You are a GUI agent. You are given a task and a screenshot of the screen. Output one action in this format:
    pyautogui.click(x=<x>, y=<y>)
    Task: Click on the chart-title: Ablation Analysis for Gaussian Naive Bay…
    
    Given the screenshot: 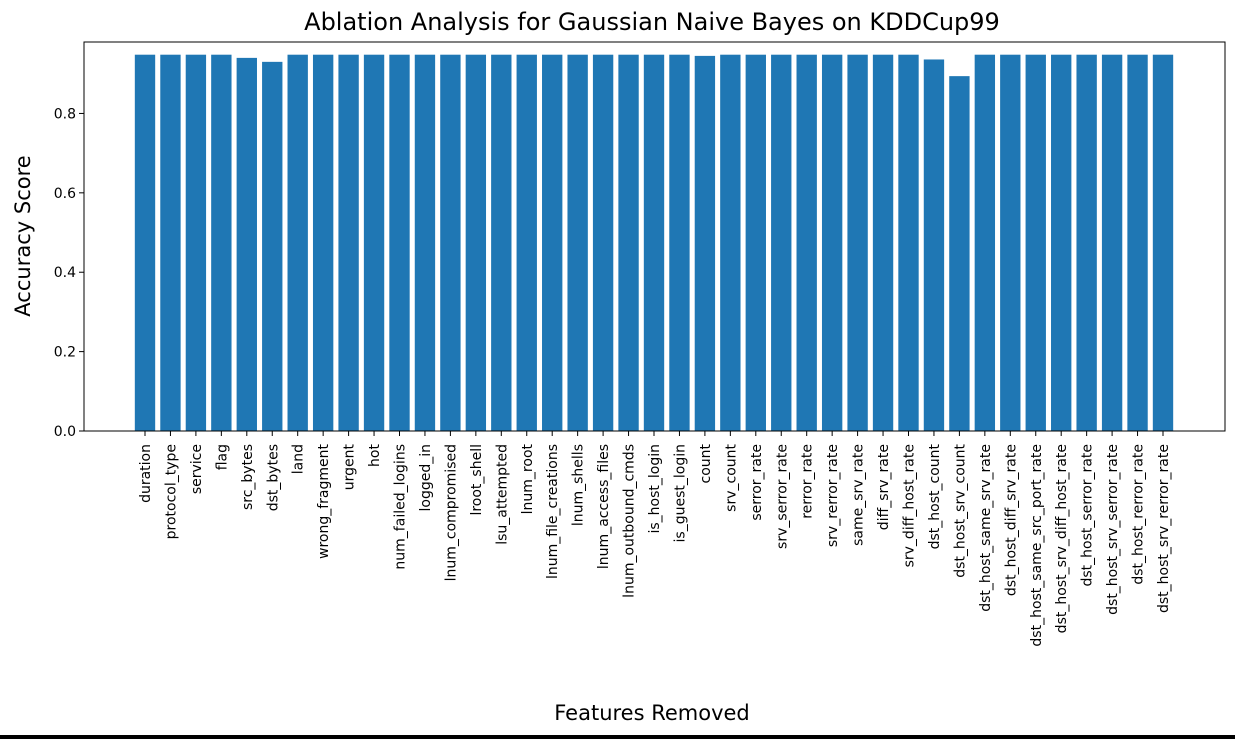 What is the action you would take?
    pyautogui.click(x=652, y=22)
    